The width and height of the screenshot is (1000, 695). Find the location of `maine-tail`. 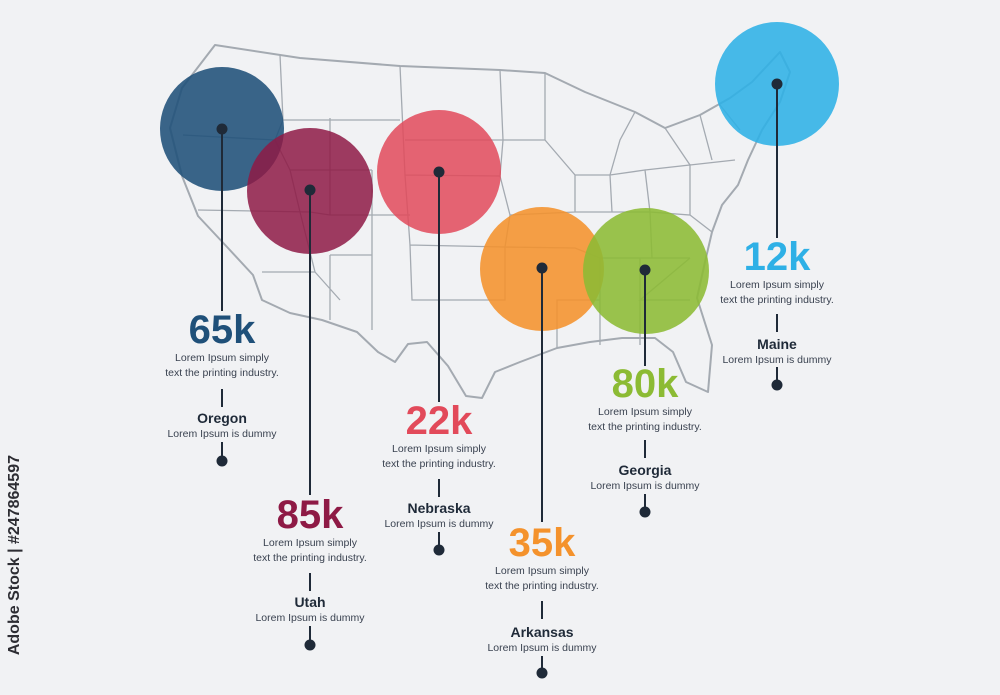

maine-tail is located at coordinates (777, 375).